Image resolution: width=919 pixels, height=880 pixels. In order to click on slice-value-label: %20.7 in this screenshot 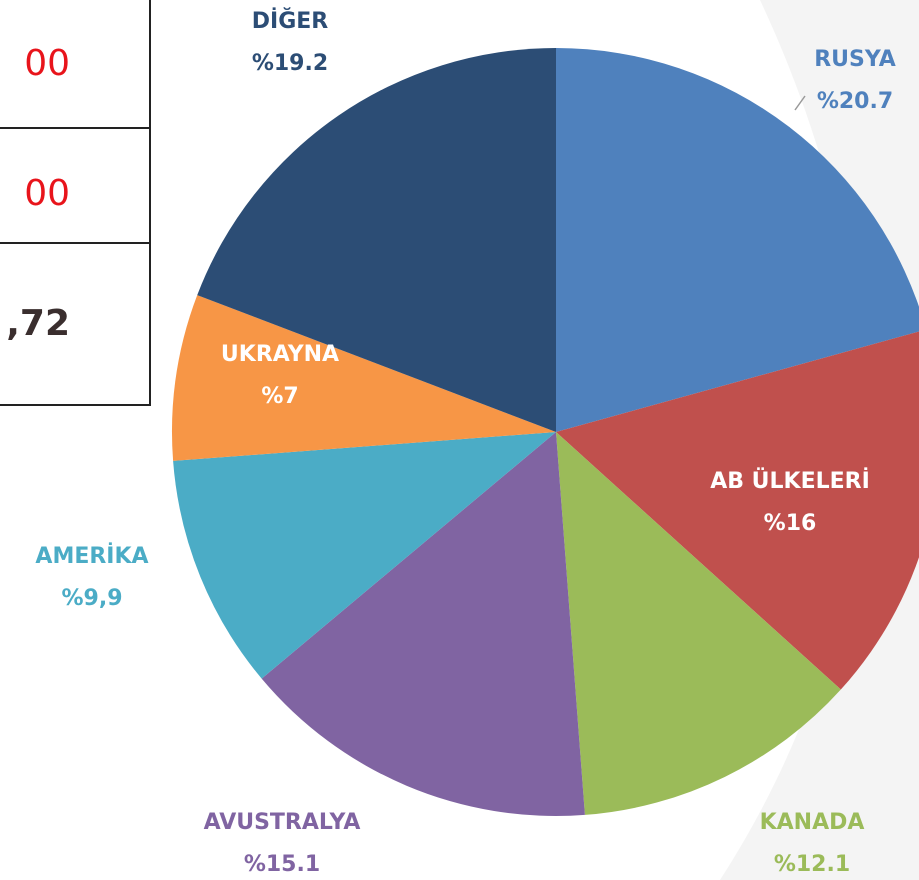, I will do `click(855, 101)`.